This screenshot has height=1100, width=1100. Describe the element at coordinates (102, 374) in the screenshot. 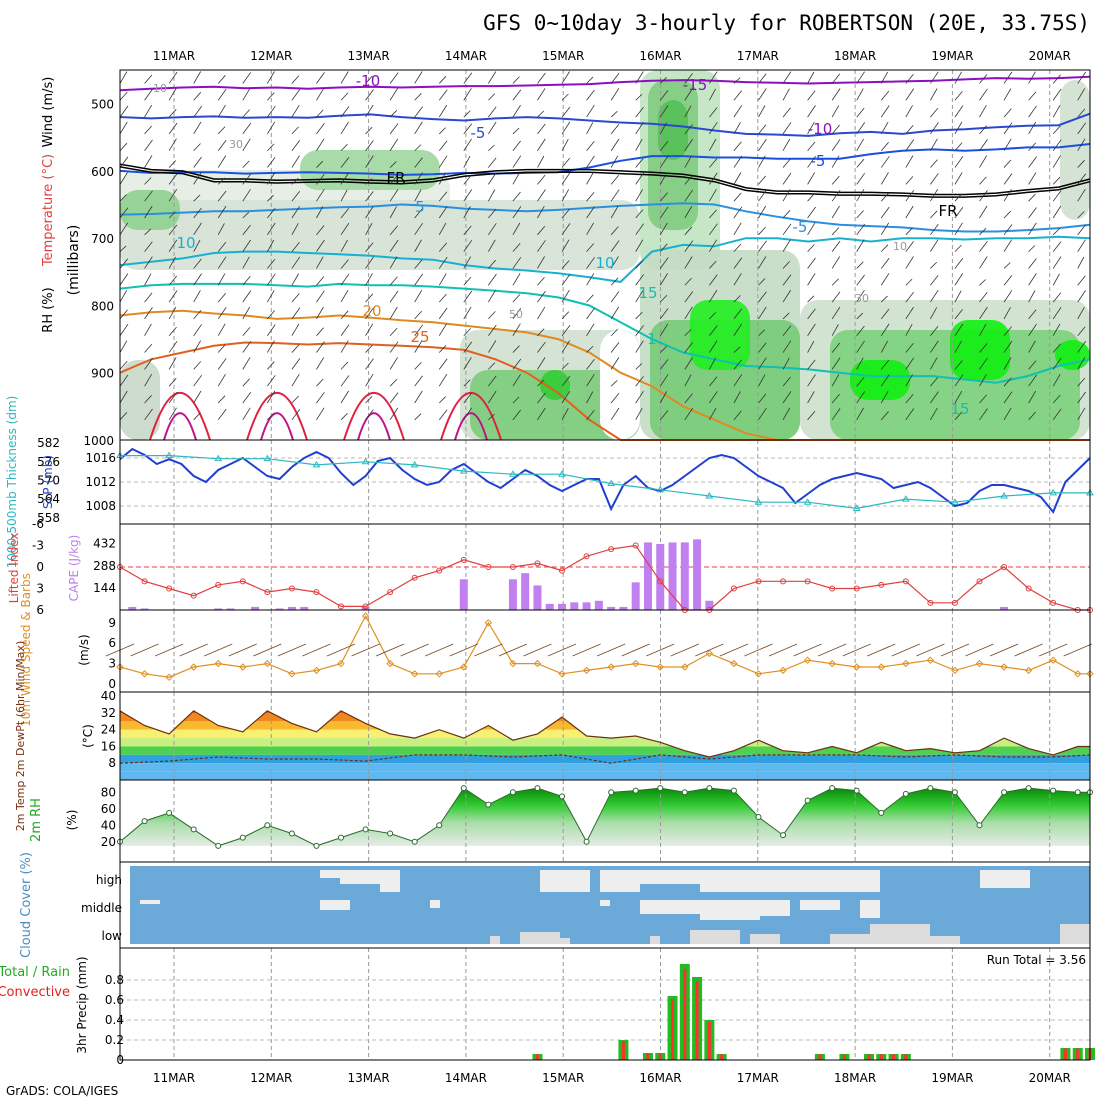

I see `pressure-tick-label: 900` at that location.